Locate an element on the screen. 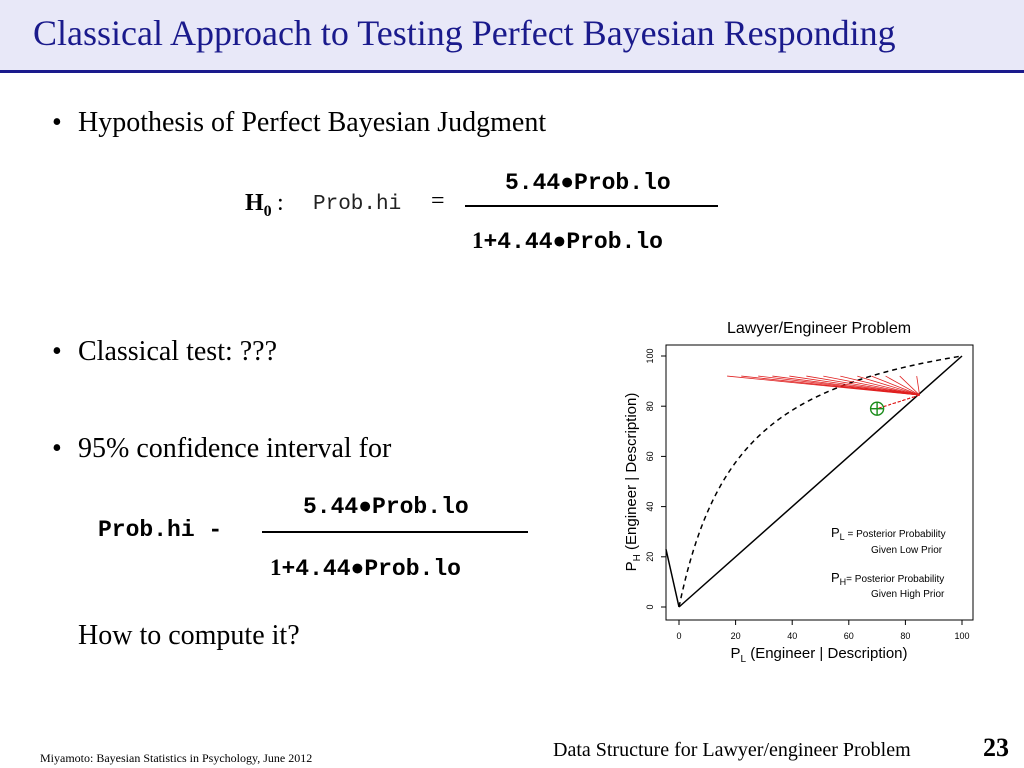 The image size is (1024, 768). legend-low-prior-line2: Given Low Prior is located at coordinates (907, 550).